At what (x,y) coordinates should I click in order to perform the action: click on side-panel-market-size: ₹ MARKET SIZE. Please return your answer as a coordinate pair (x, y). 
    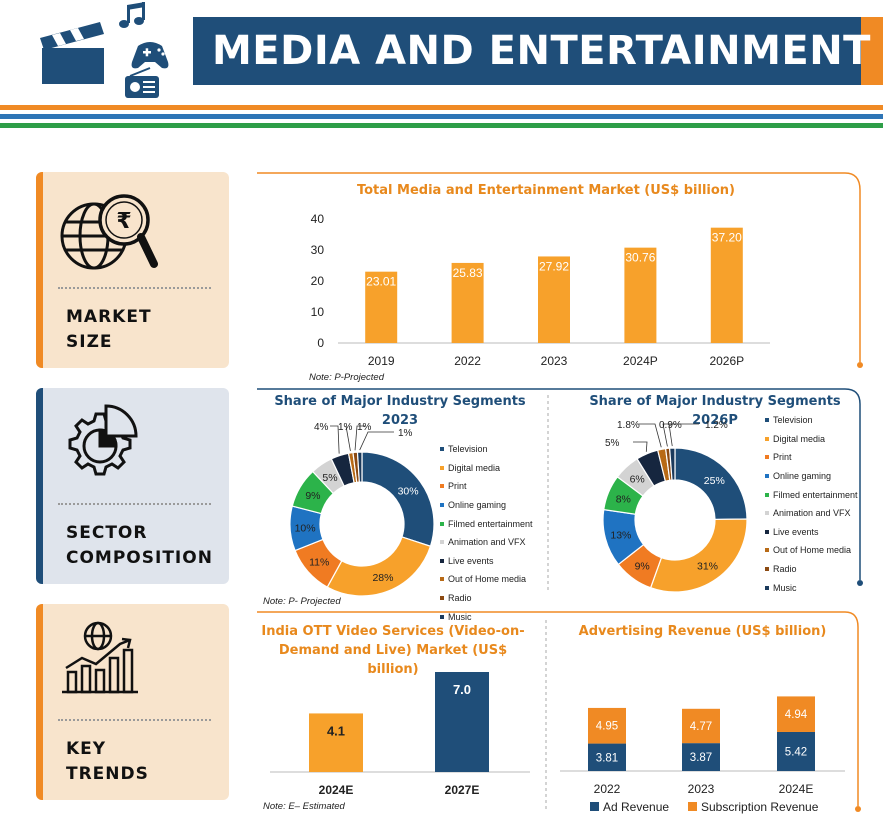
    Looking at the image, I should click on (132, 270).